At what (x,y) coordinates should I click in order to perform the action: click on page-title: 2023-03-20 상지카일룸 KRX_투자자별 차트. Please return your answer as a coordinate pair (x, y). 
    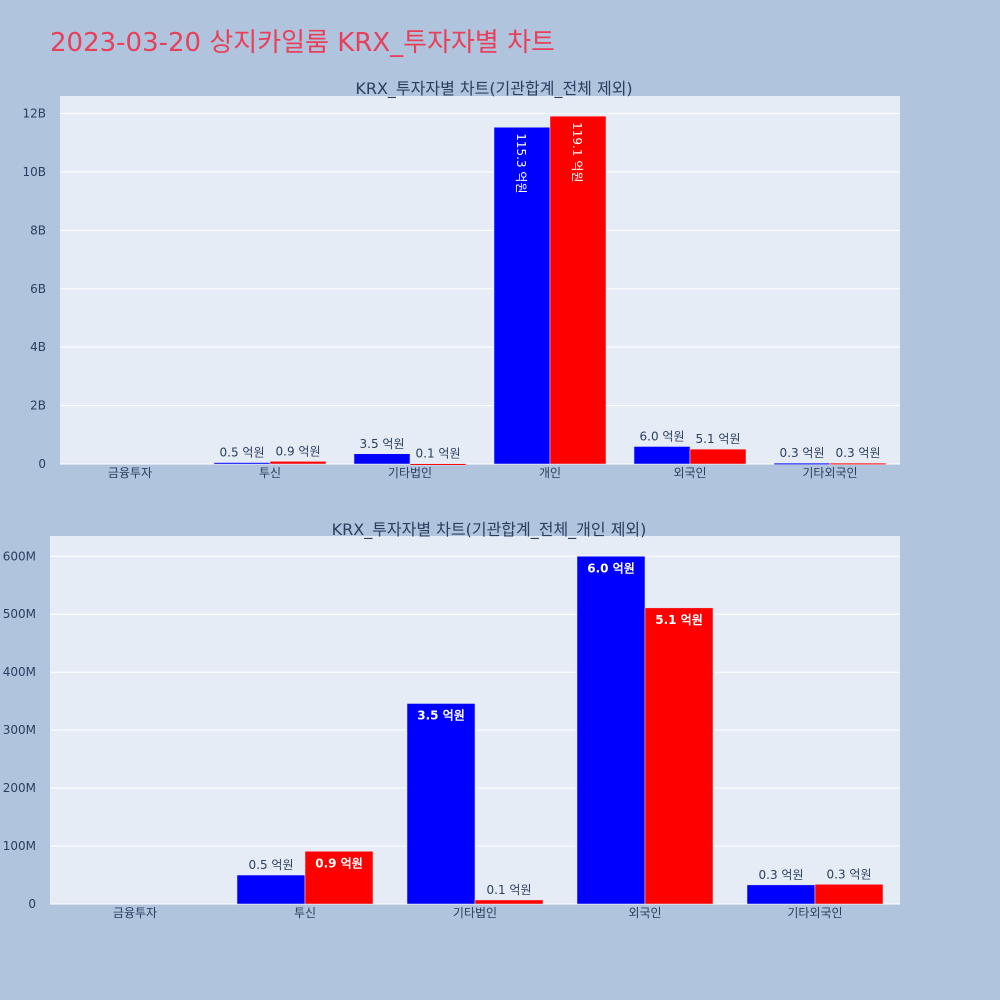
    Looking at the image, I should click on (302, 43).